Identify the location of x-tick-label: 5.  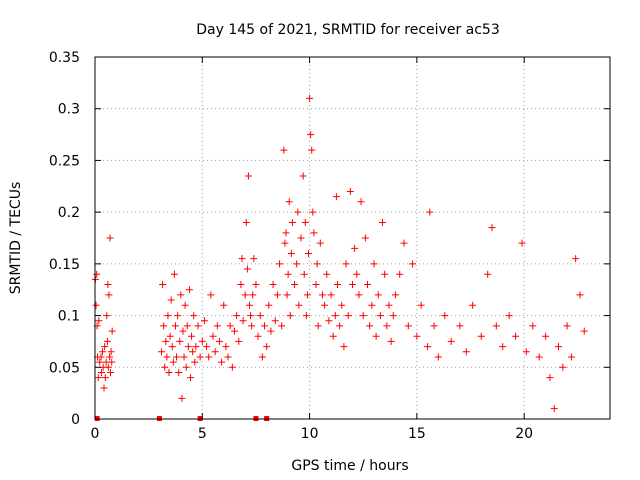
(202, 434).